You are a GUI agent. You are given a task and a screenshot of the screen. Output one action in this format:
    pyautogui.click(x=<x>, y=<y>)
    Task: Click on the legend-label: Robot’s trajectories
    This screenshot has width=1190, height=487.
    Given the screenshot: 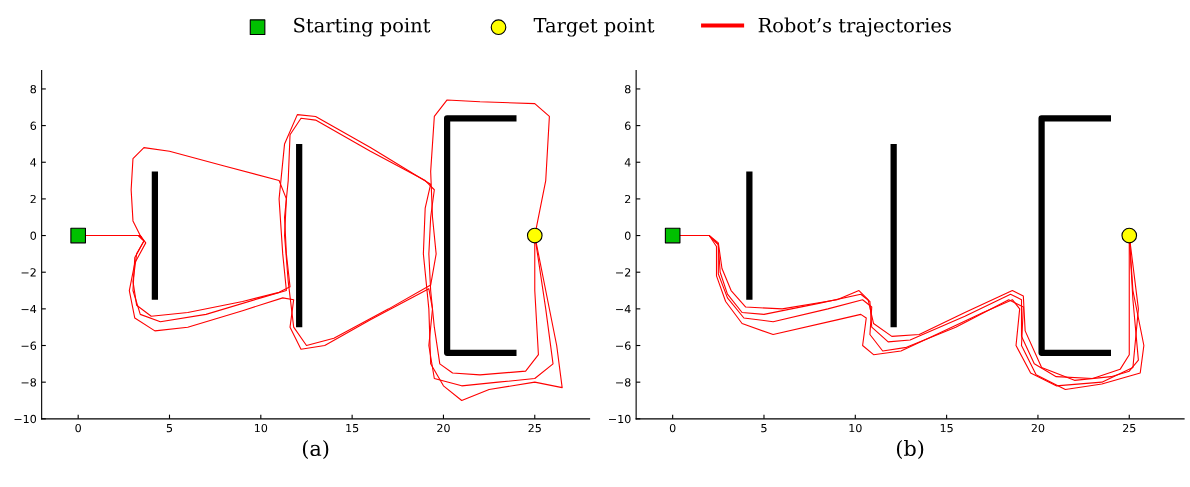 What is the action you would take?
    pyautogui.click(x=854, y=27)
    